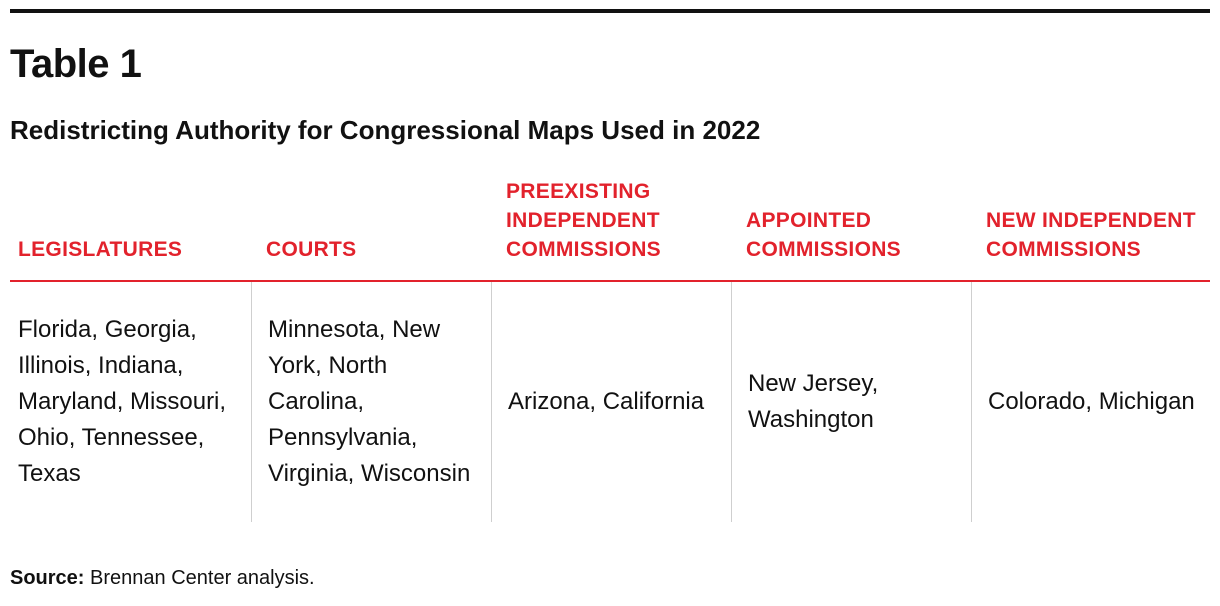 This screenshot has height=606, width=1220. I want to click on source-note: Source: Brennan Center analysis., so click(162, 578).